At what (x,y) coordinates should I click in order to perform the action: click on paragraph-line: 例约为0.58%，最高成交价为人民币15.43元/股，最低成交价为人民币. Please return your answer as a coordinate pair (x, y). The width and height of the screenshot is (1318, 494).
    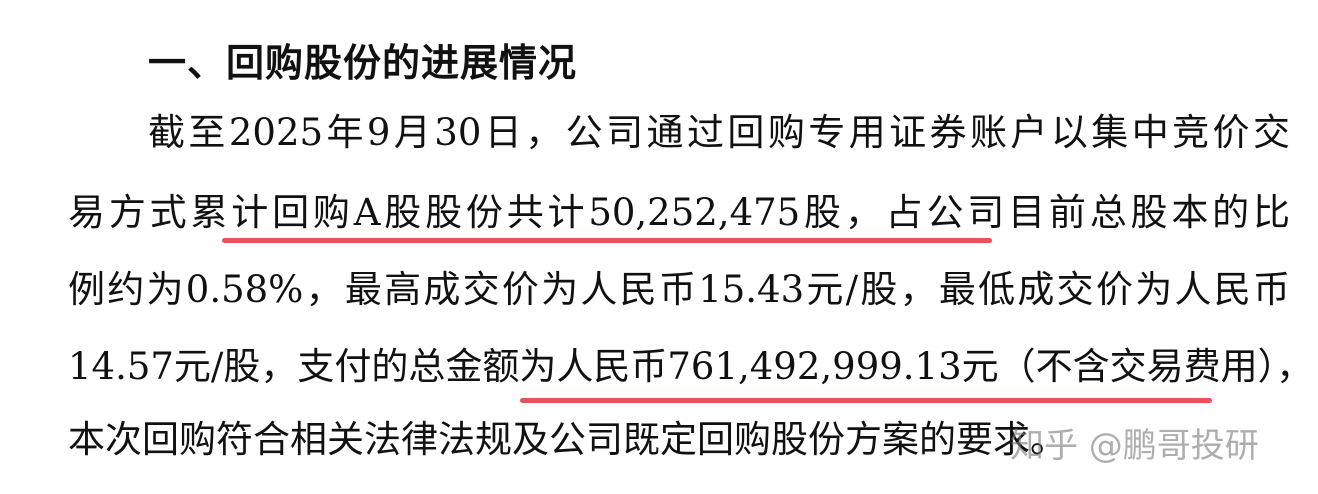
    Looking at the image, I should click on (679, 289).